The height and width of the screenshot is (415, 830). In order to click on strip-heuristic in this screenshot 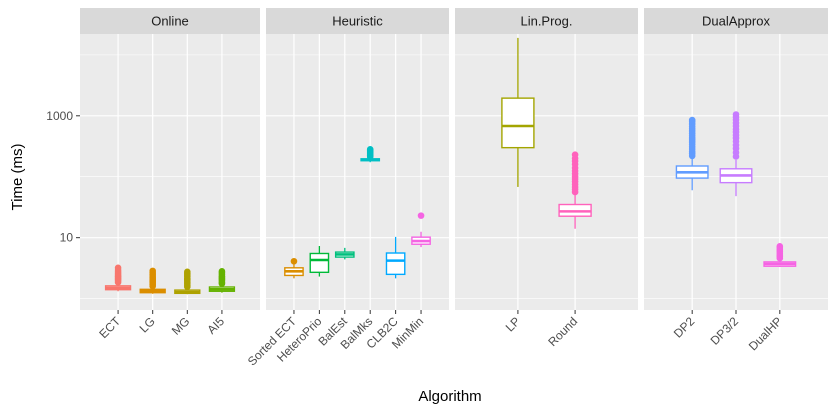, I will do `click(357, 21)`.